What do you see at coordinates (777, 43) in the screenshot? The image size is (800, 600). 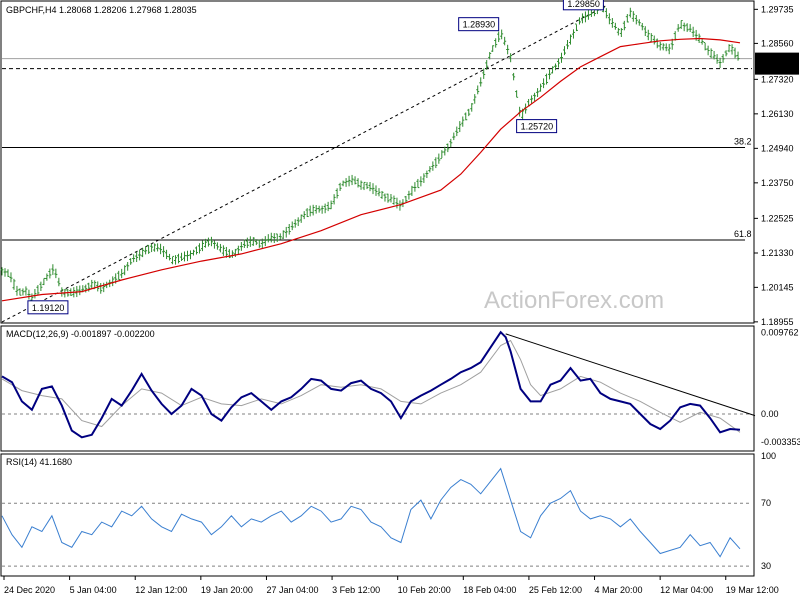 I see `price-y-tick-label: 1.28560` at bounding box center [777, 43].